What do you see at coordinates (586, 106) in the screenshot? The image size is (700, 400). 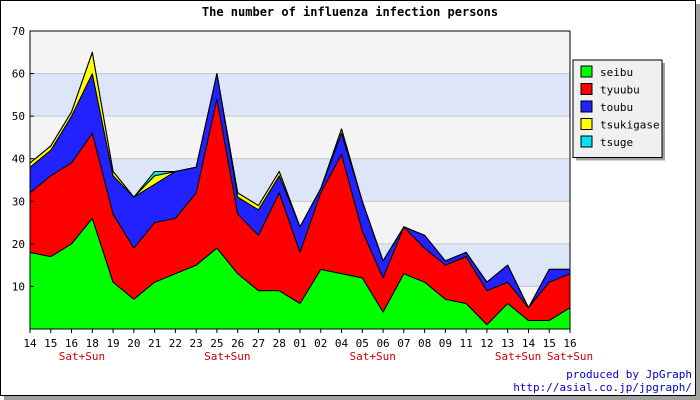 I see `legend-swatch-toubu` at bounding box center [586, 106].